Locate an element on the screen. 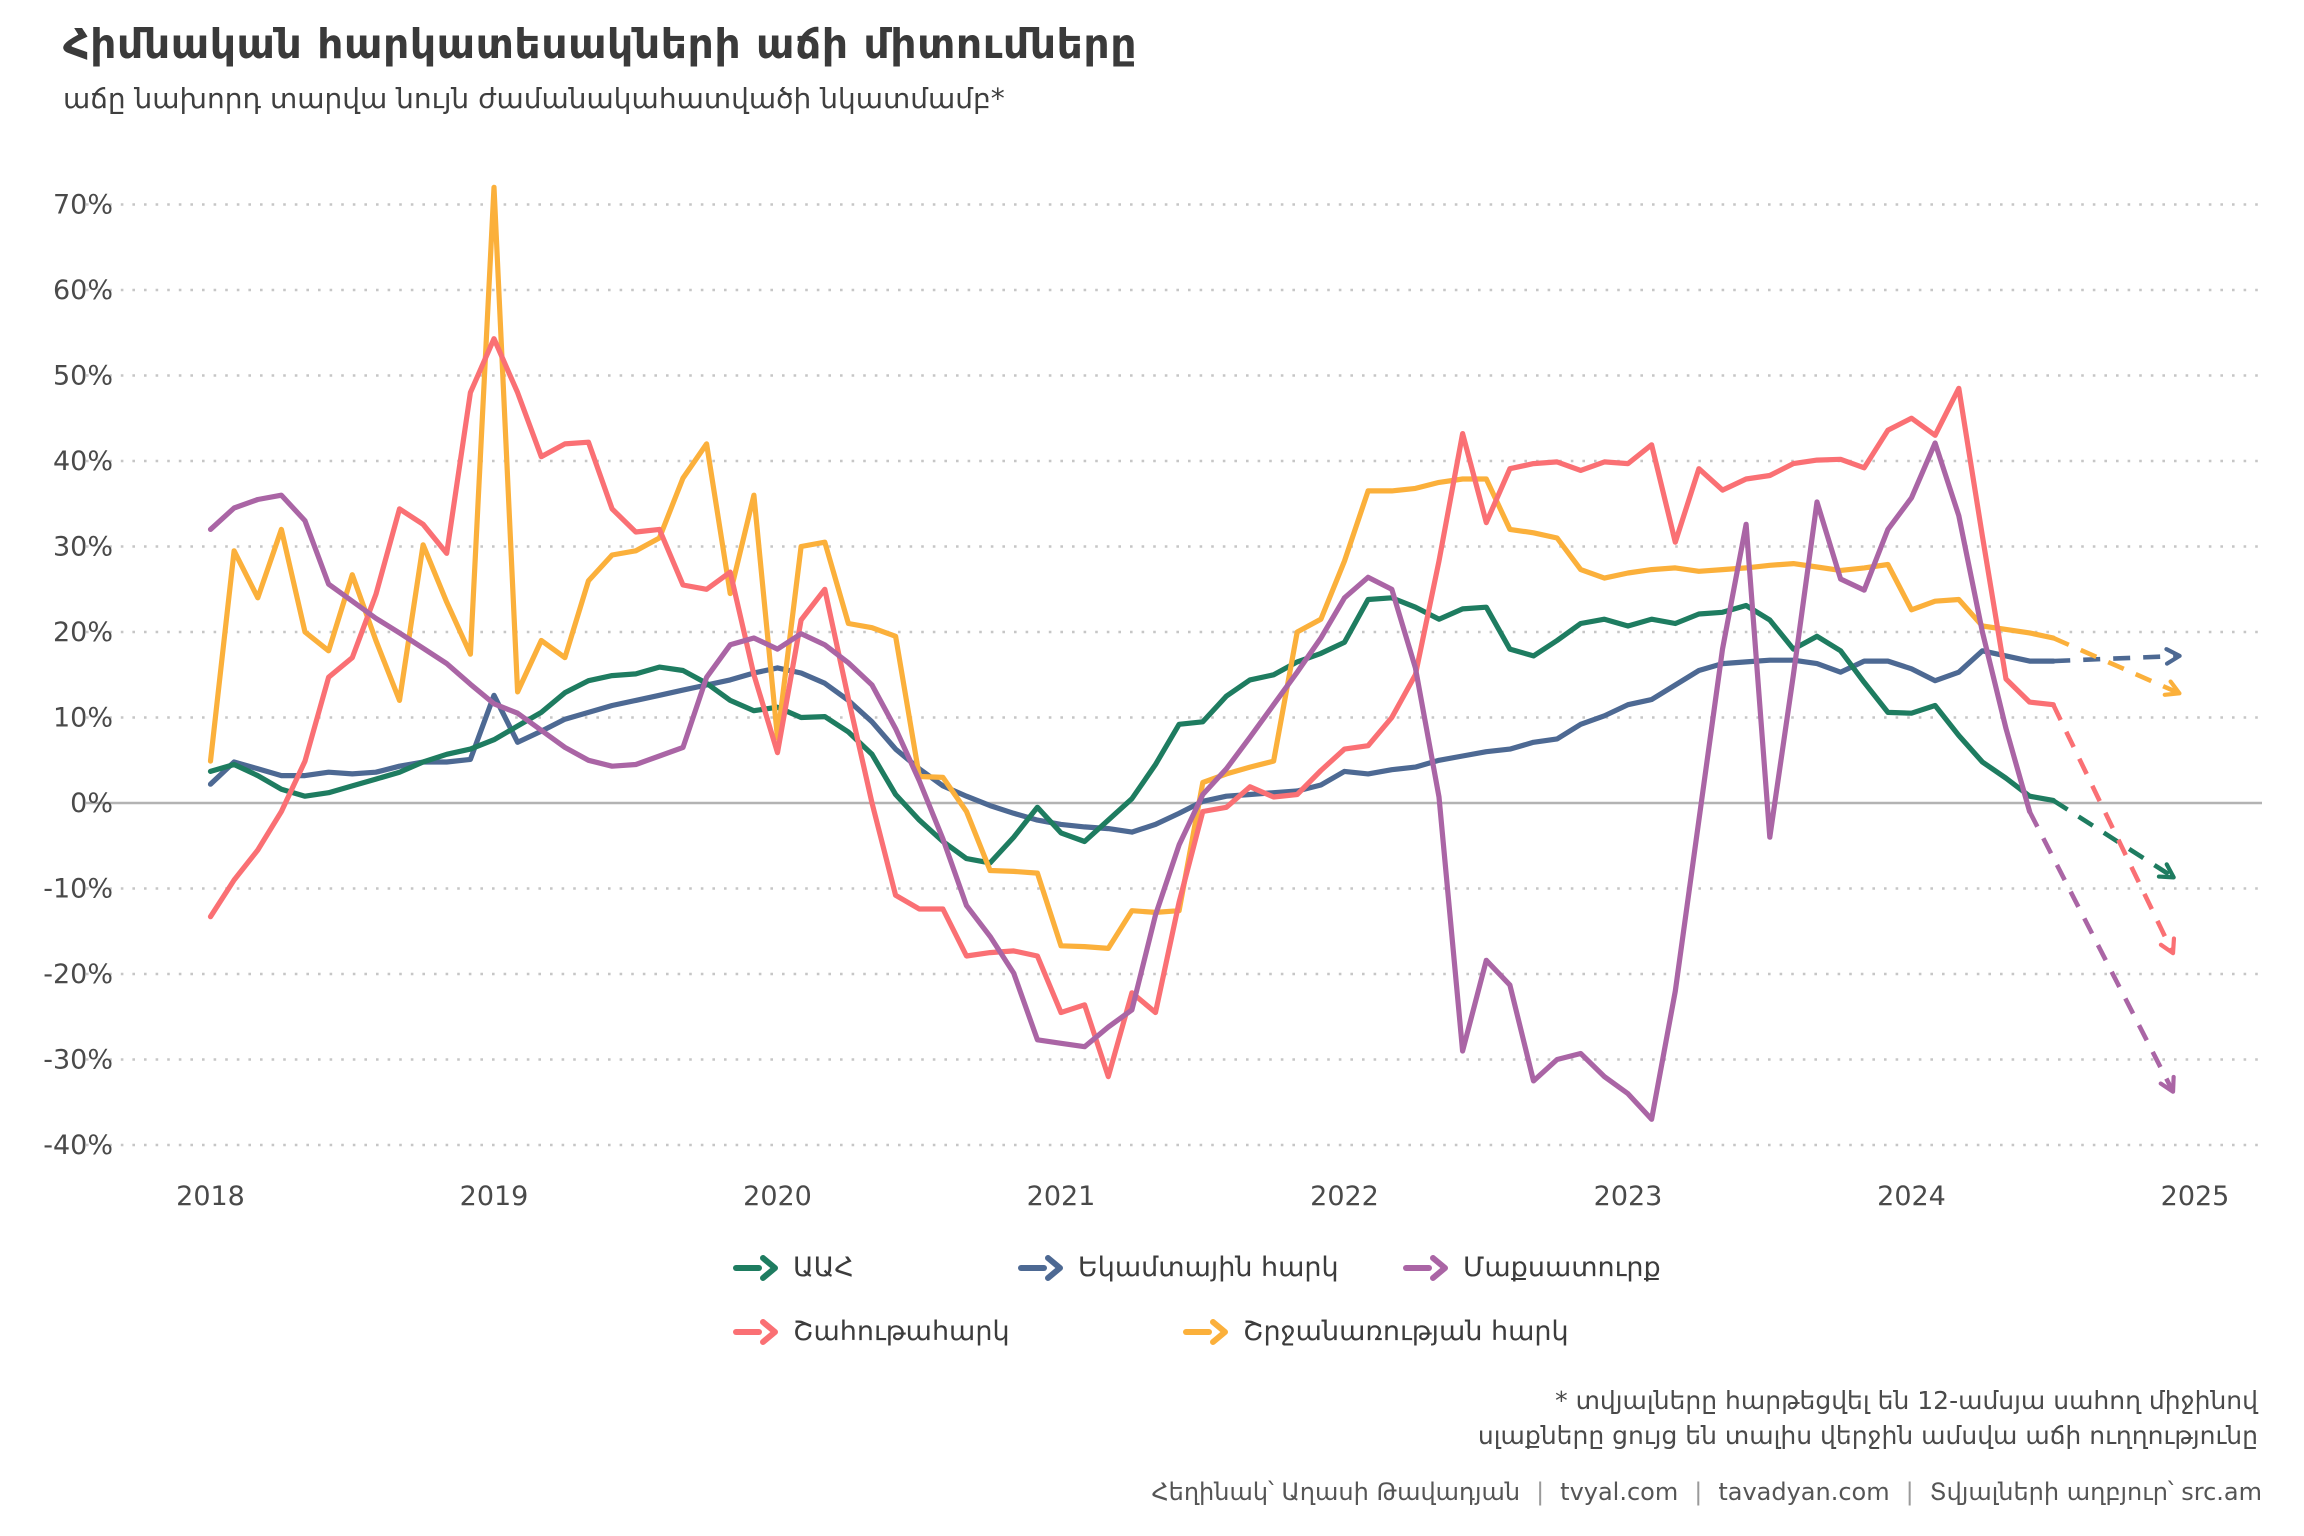  legend-item: Մաքսատուրք is located at coordinates (1532, 1267).